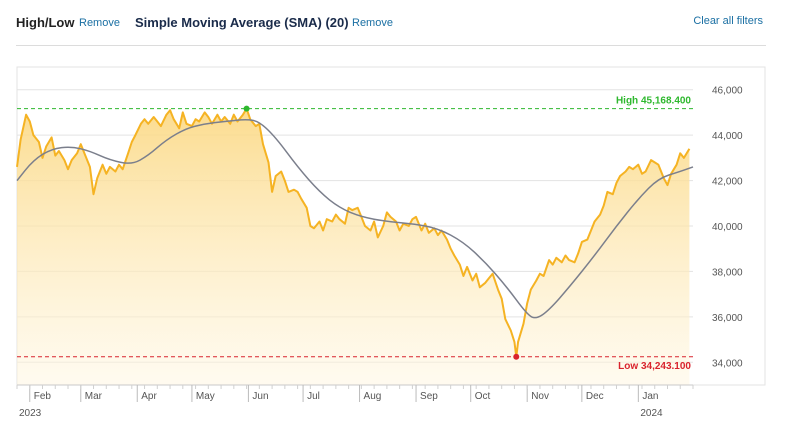 The width and height of the screenshot is (786, 440). What do you see at coordinates (727, 136) in the screenshot?
I see `y-tick-label: 44,000` at bounding box center [727, 136].